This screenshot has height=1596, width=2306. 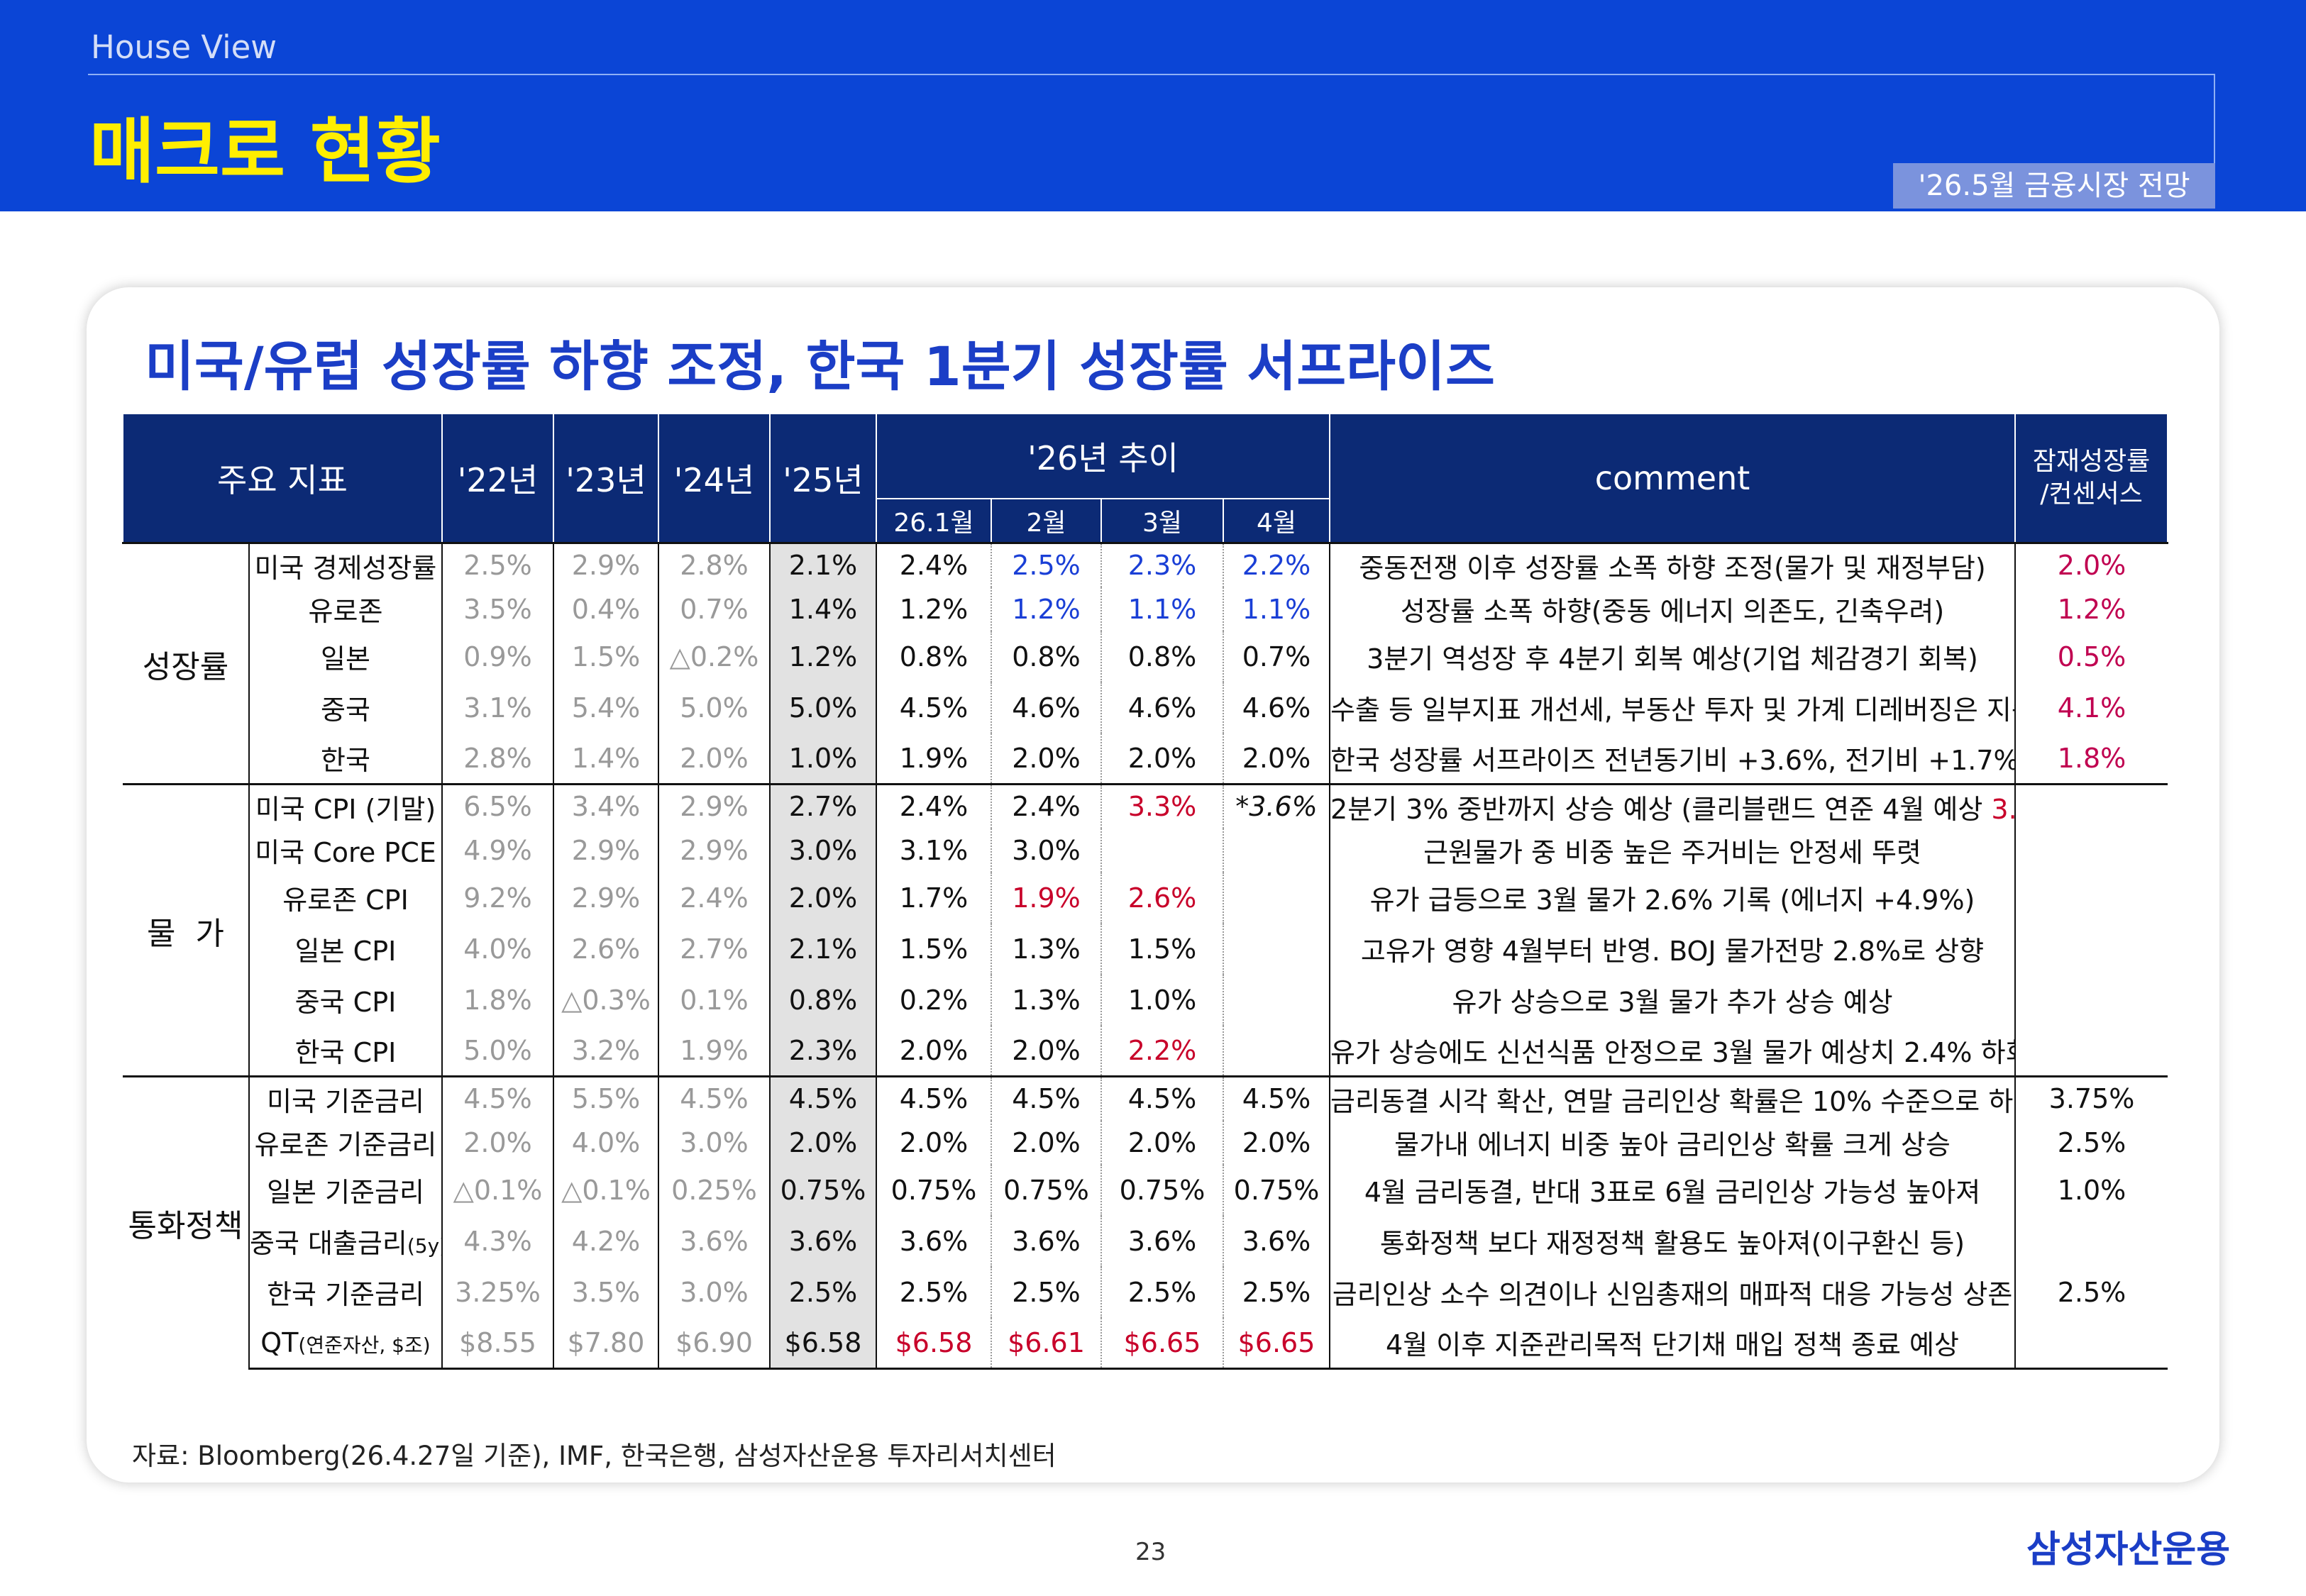 What do you see at coordinates (824, 1343) in the screenshot?
I see `value-y25: $6.58` at bounding box center [824, 1343].